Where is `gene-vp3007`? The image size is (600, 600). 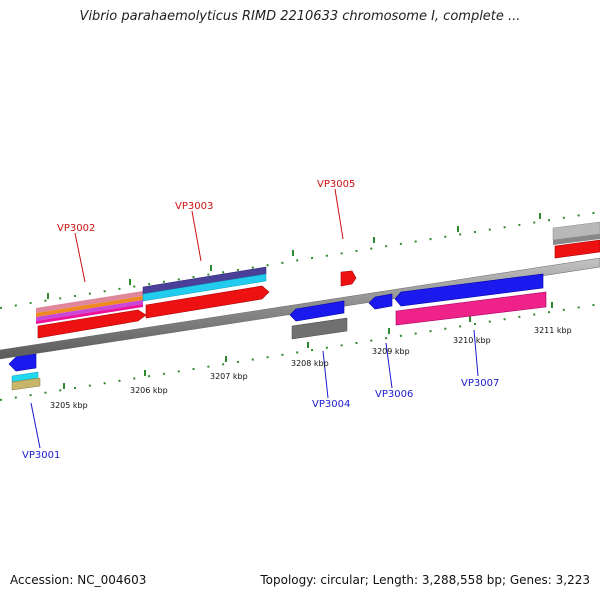 gene-vp3007 is located at coordinates (470, 299).